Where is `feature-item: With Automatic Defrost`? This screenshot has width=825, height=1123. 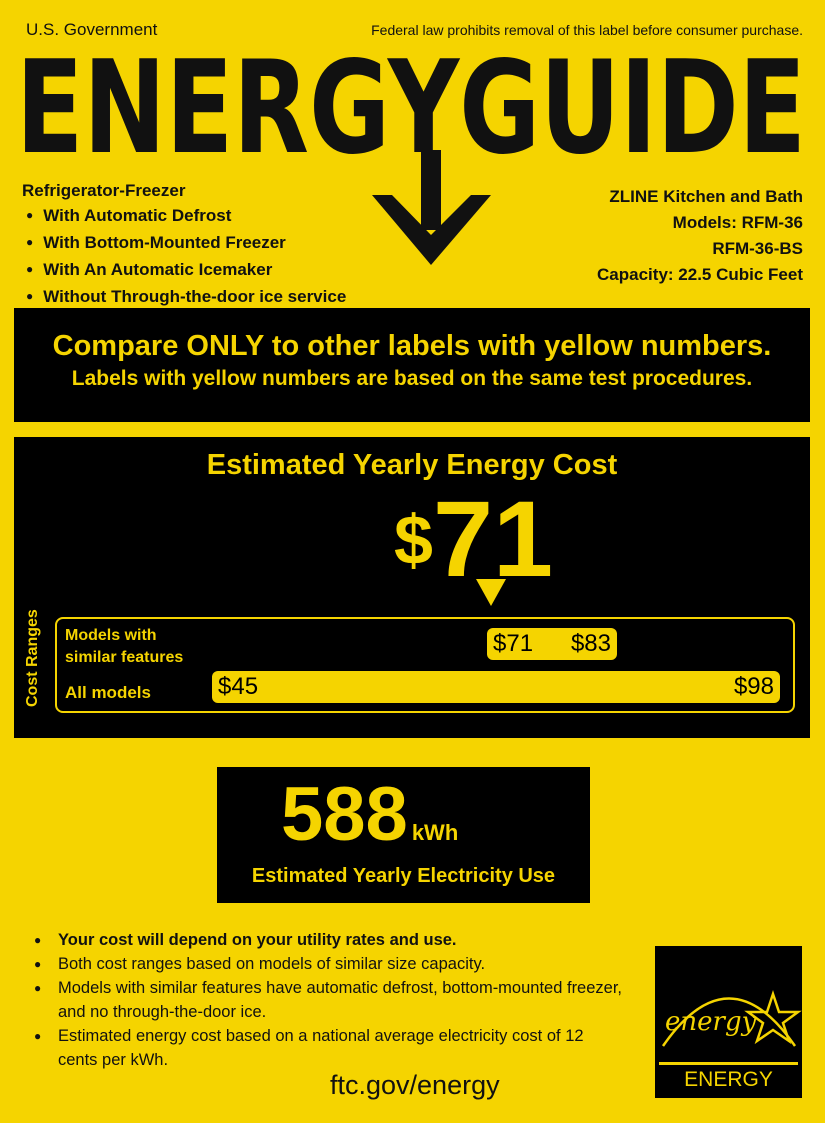 feature-item: With Automatic Defrost is located at coordinates (184, 215).